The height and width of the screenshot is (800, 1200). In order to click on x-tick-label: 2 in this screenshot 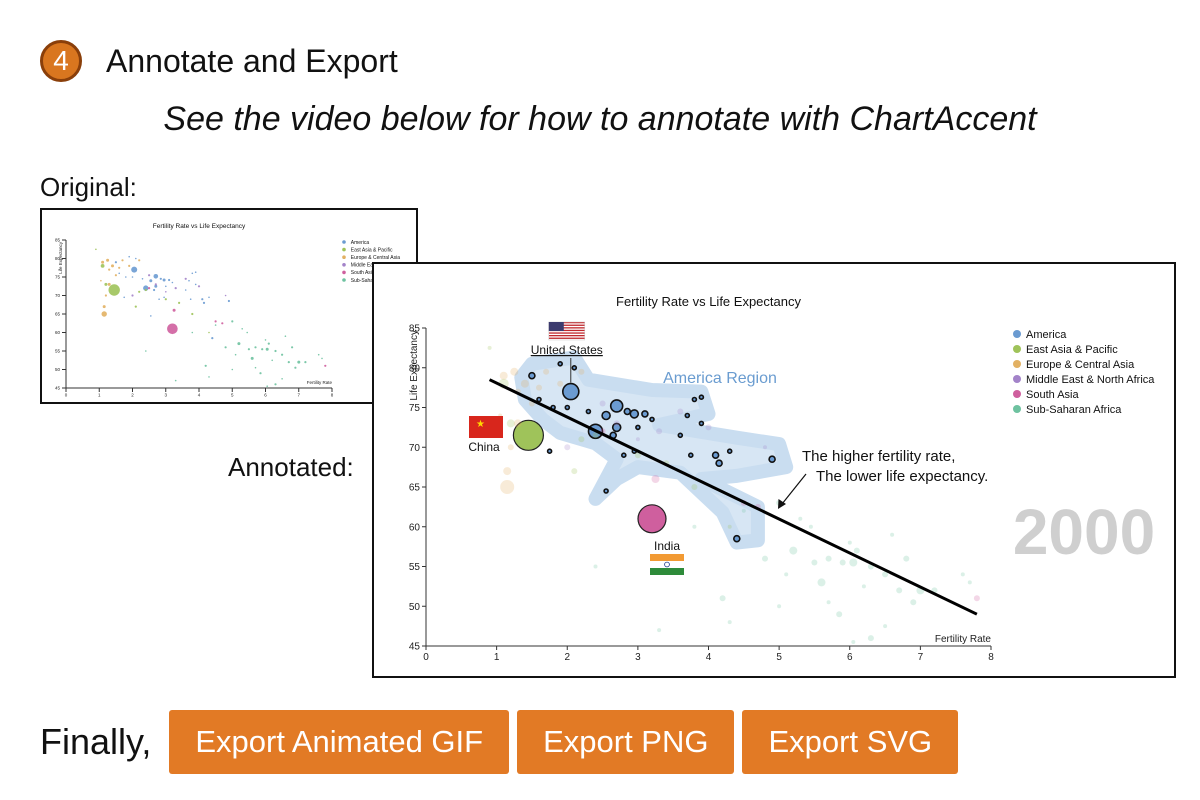, I will do `click(567, 657)`.